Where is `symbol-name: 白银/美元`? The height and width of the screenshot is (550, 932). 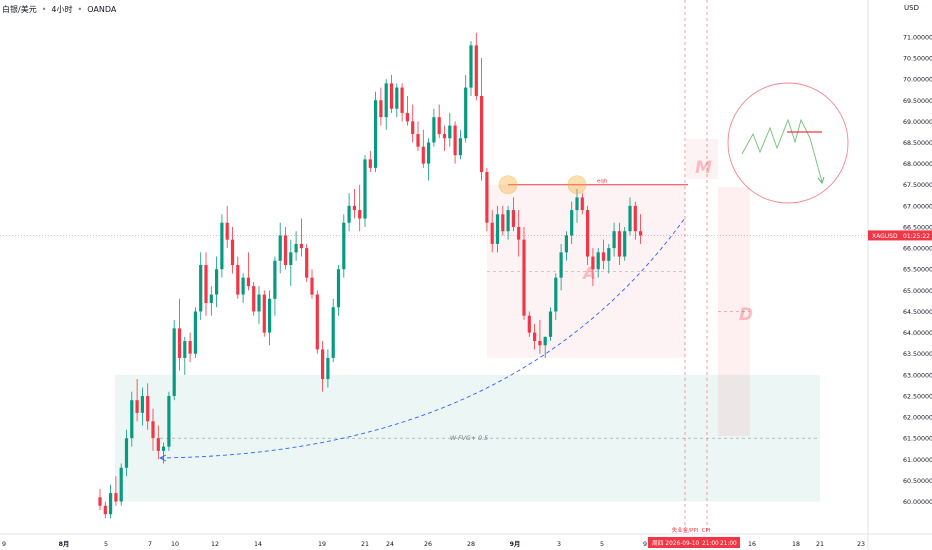 symbol-name: 白银/美元 is located at coordinates (19, 9).